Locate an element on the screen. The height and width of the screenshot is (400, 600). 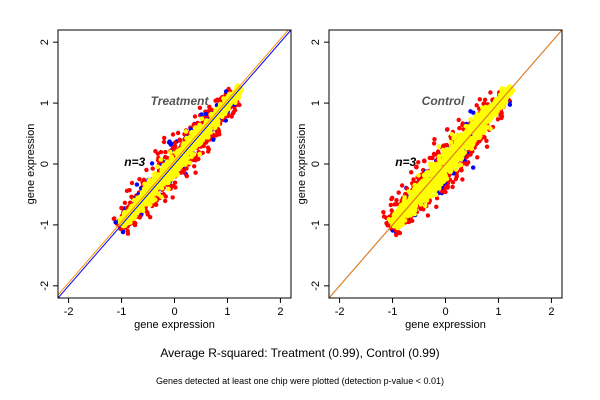
panel-1-y-axis-label: gene expression is located at coordinates (31, 164).